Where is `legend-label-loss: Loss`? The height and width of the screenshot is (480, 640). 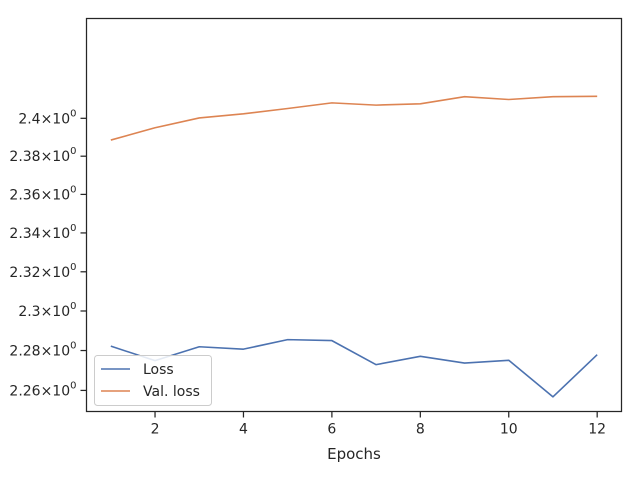 legend-label-loss: Loss is located at coordinates (158, 370).